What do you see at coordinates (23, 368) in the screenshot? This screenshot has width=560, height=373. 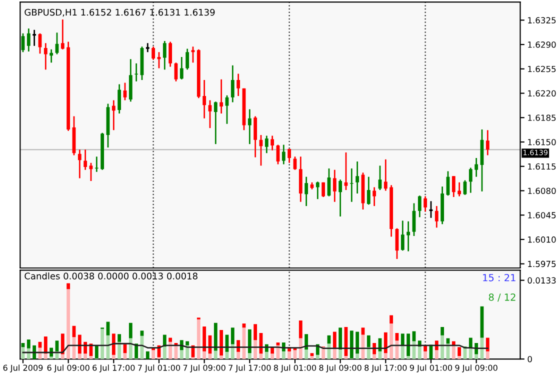 I see `x-tick-label: 6 Jul 2009` at bounding box center [23, 368].